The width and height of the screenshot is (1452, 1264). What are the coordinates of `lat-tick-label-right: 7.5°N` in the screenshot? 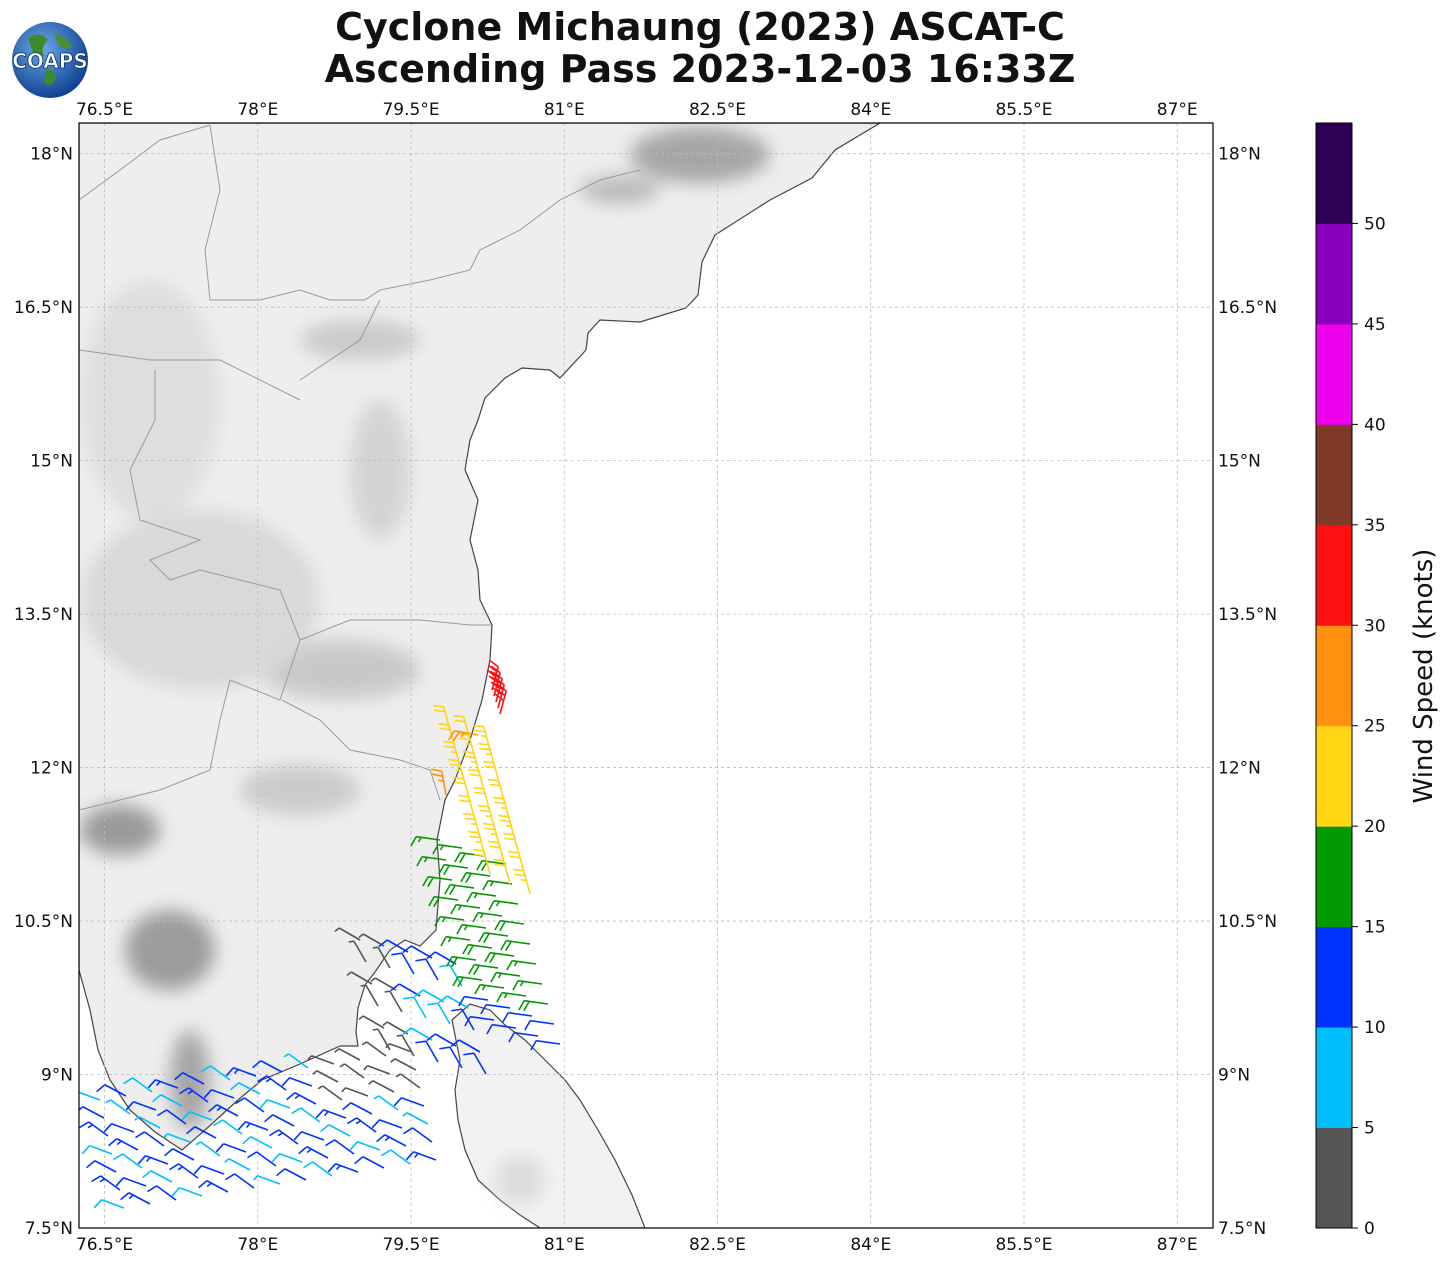 It's located at (1242, 1229).